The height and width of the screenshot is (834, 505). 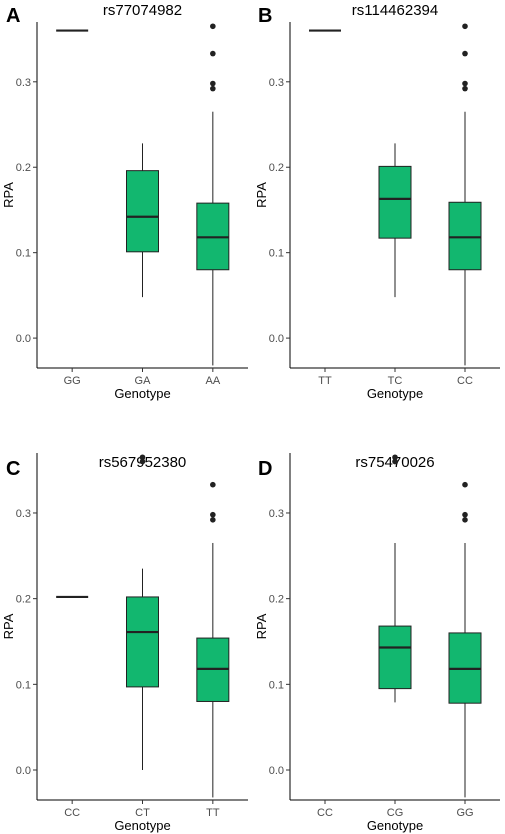 I want to click on panel-letter: A, so click(x=13, y=16).